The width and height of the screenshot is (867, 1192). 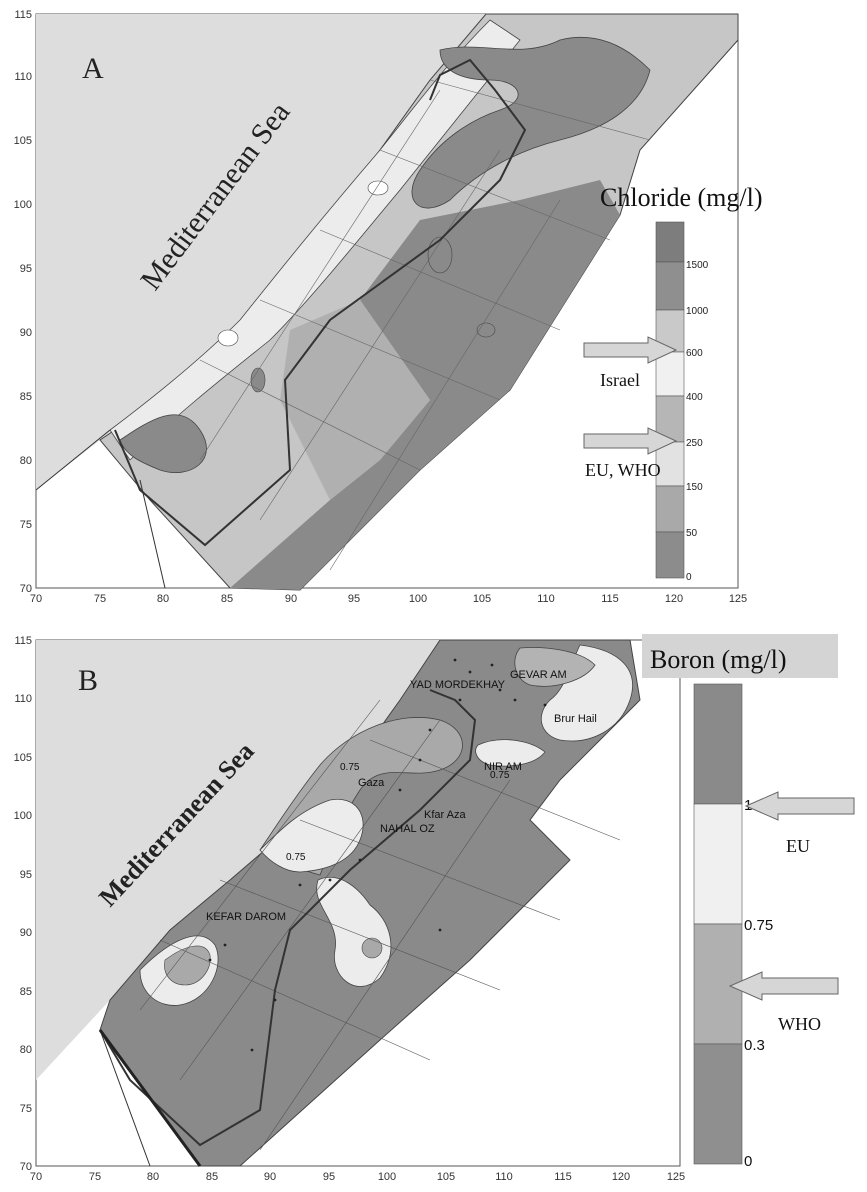 I want to click on chloride-legend-title: Chloride (mg/l), so click(x=681, y=197).